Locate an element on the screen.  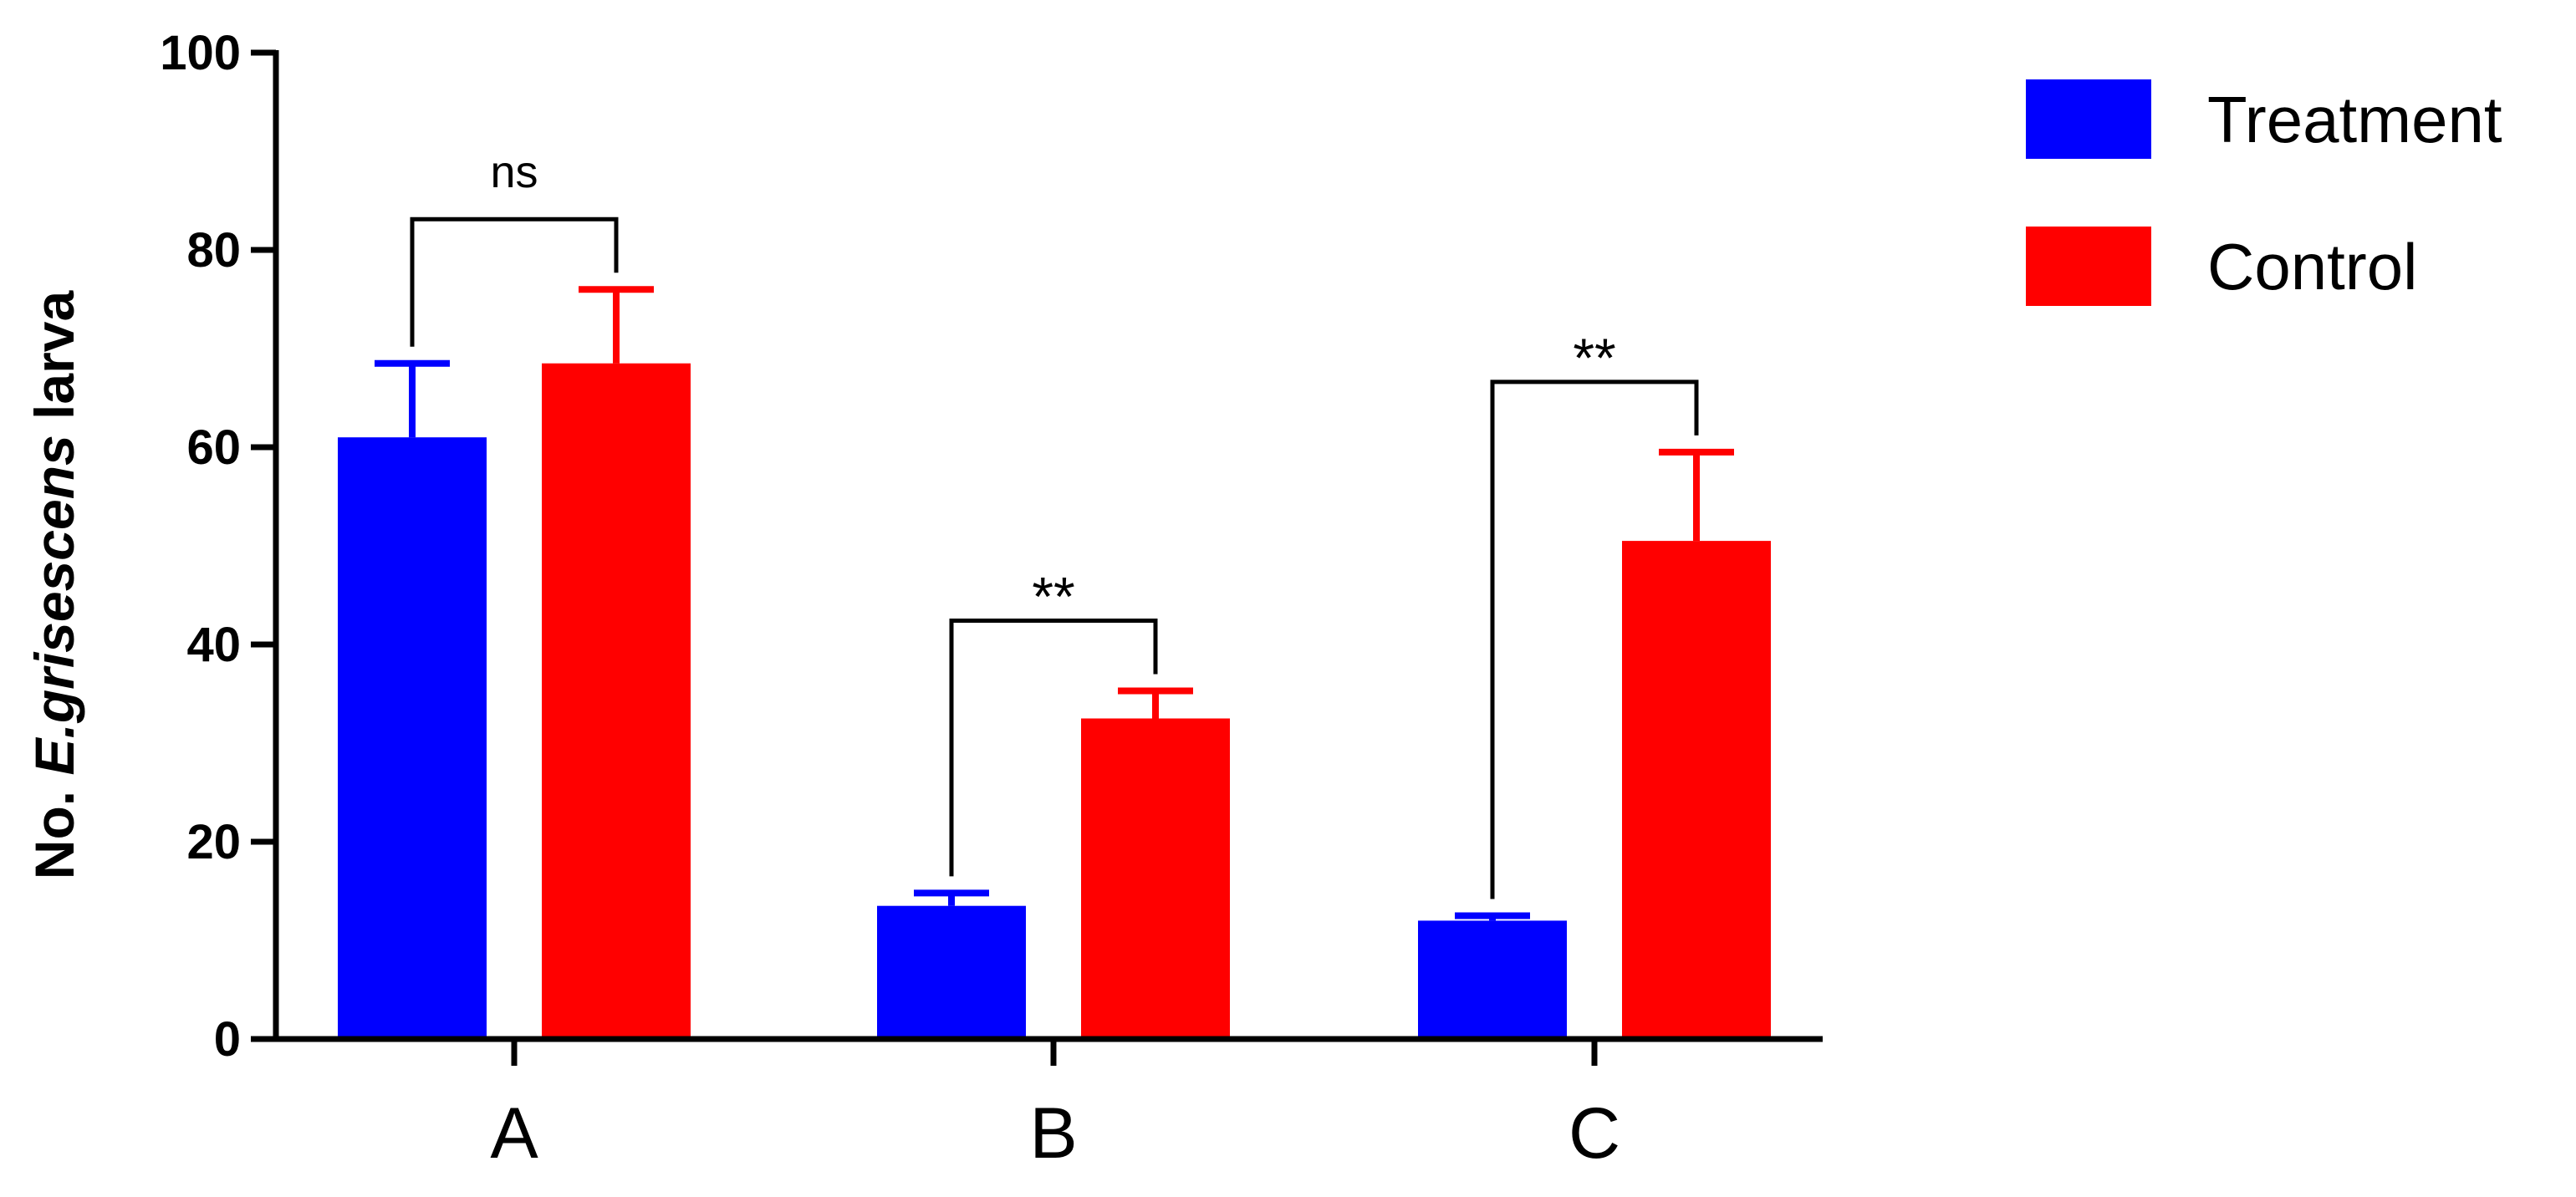
significance-label-b: ** is located at coordinates (1053, 596).